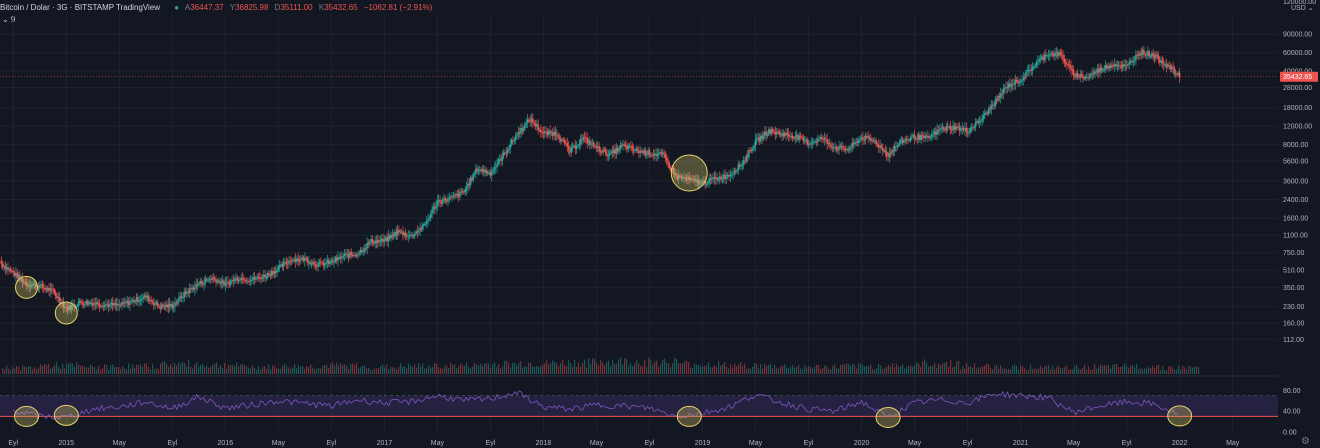  What do you see at coordinates (25, 7) in the screenshot?
I see `symbol-name: Bitcoin / Dolar` at bounding box center [25, 7].